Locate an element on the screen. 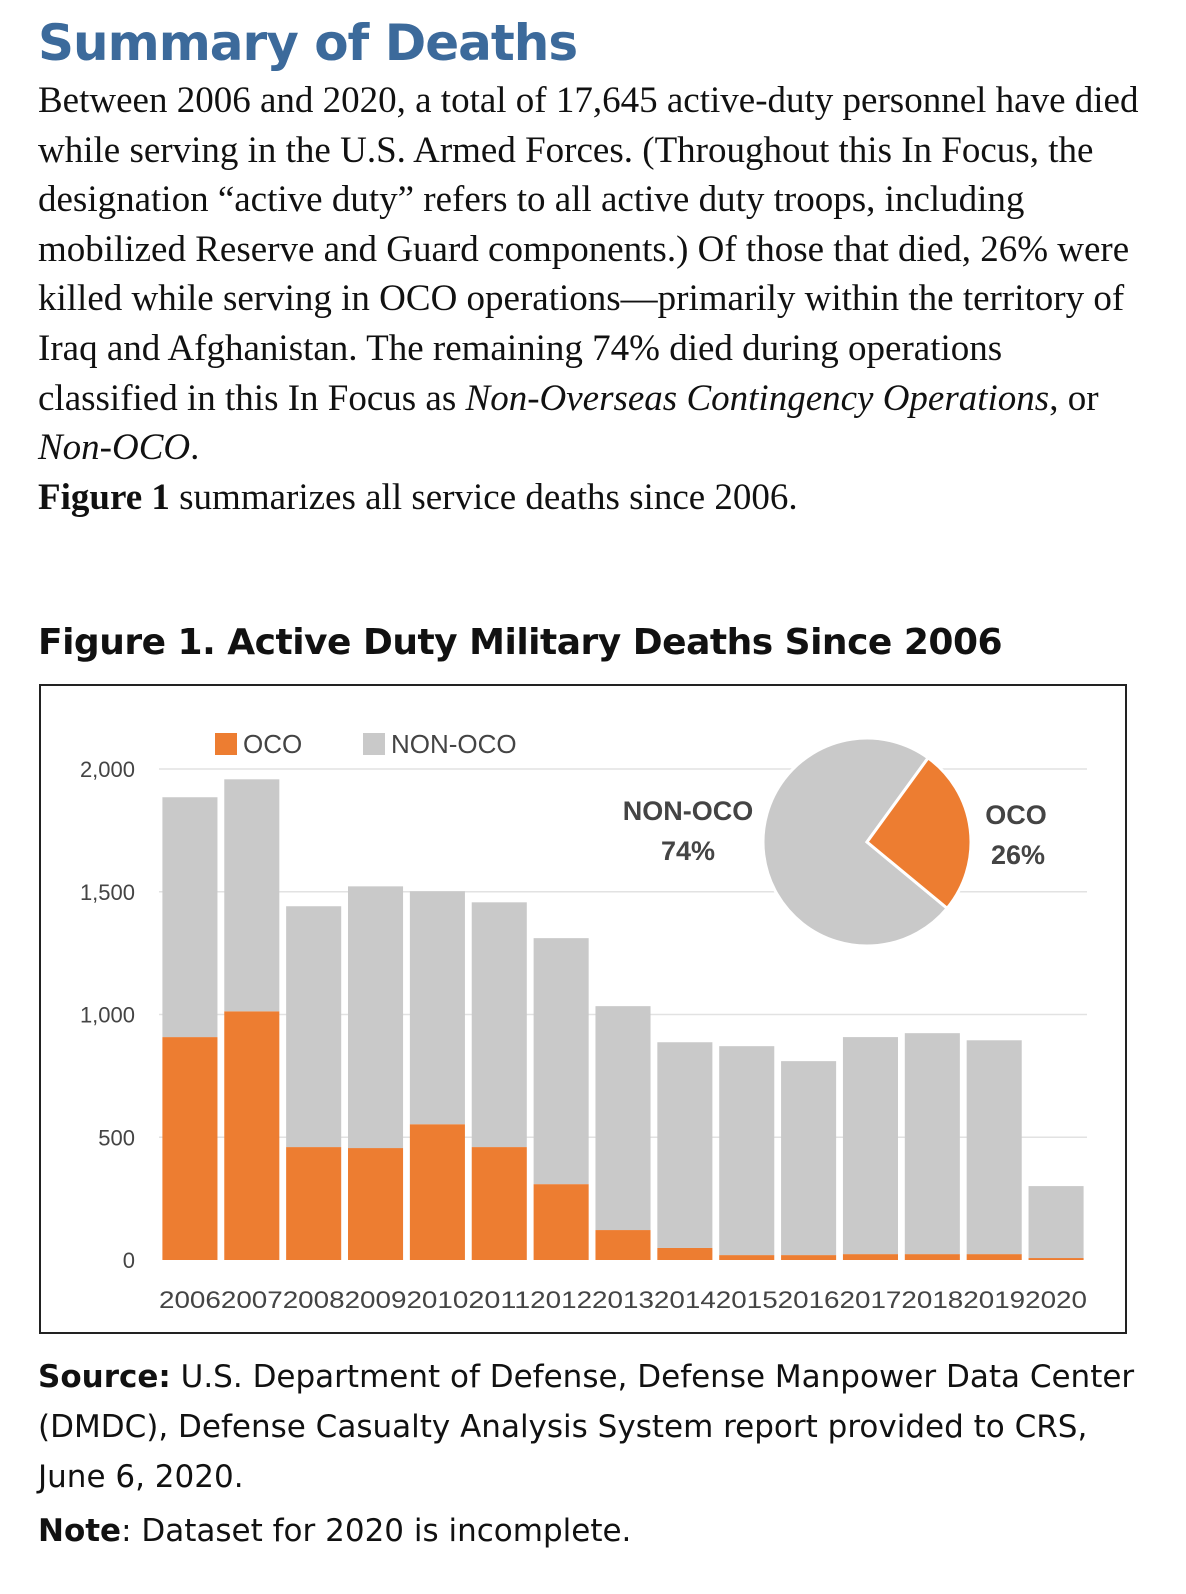 This screenshot has height=1594, width=1186. x-tick-label: 2015 is located at coordinates (747, 1300).